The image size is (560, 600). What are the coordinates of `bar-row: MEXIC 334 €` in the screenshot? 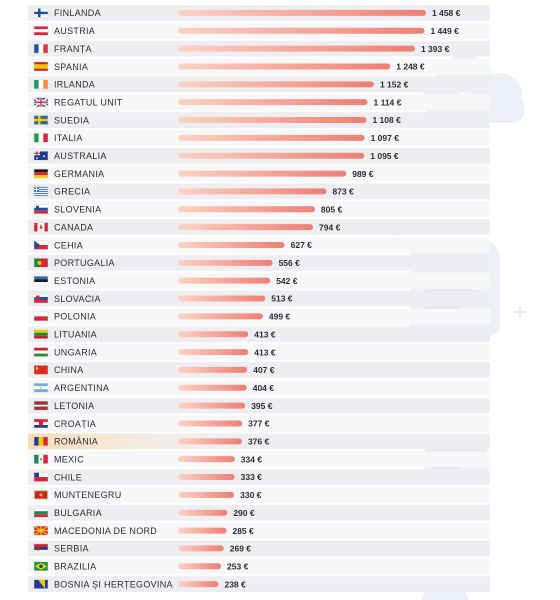 It's located at (259, 459).